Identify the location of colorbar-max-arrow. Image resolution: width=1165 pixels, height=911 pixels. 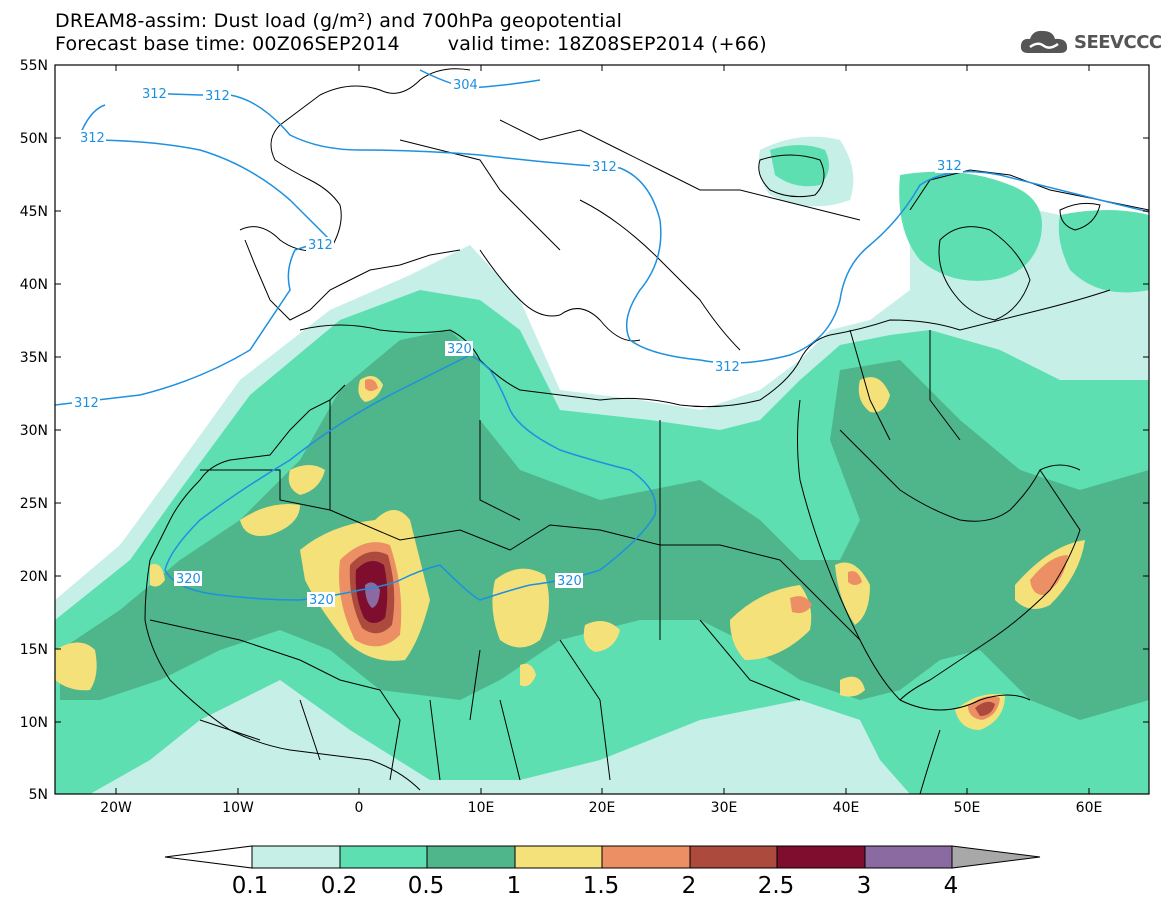
(996, 857).